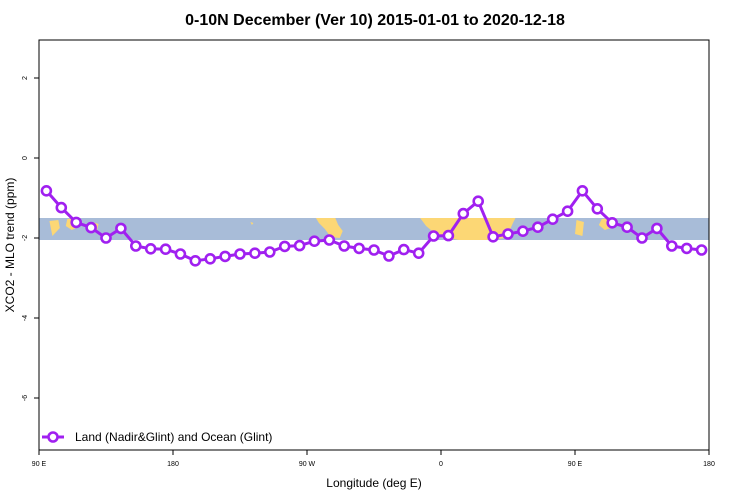  Describe the element at coordinates (252, 223) in the screenshot. I see `land-islet` at that location.